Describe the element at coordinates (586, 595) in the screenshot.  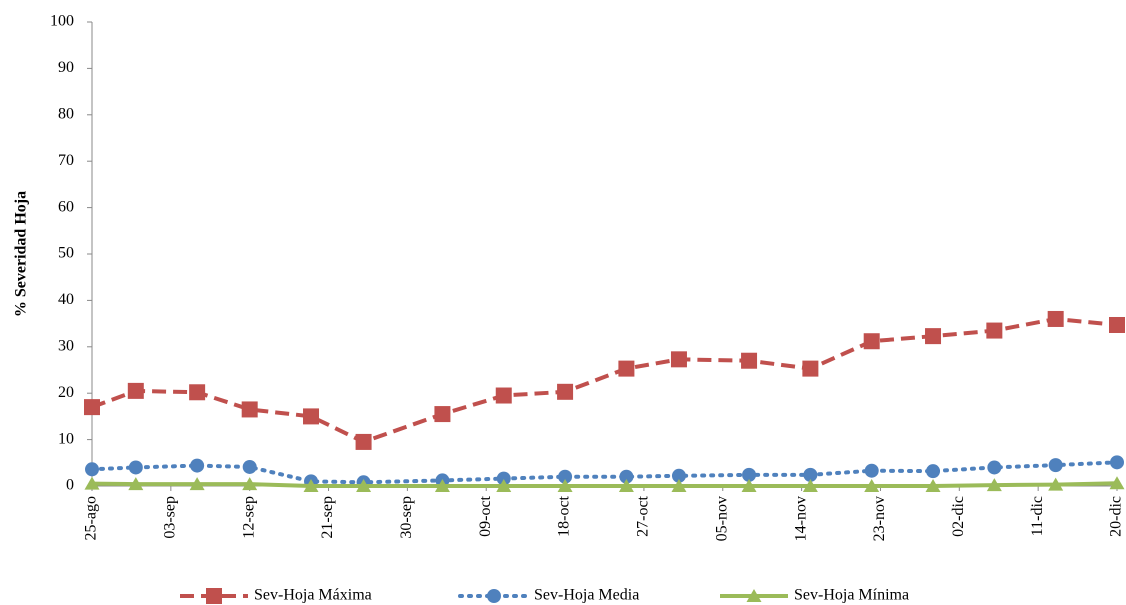
I see `legend-label: Sev-Hoja Media` at that location.